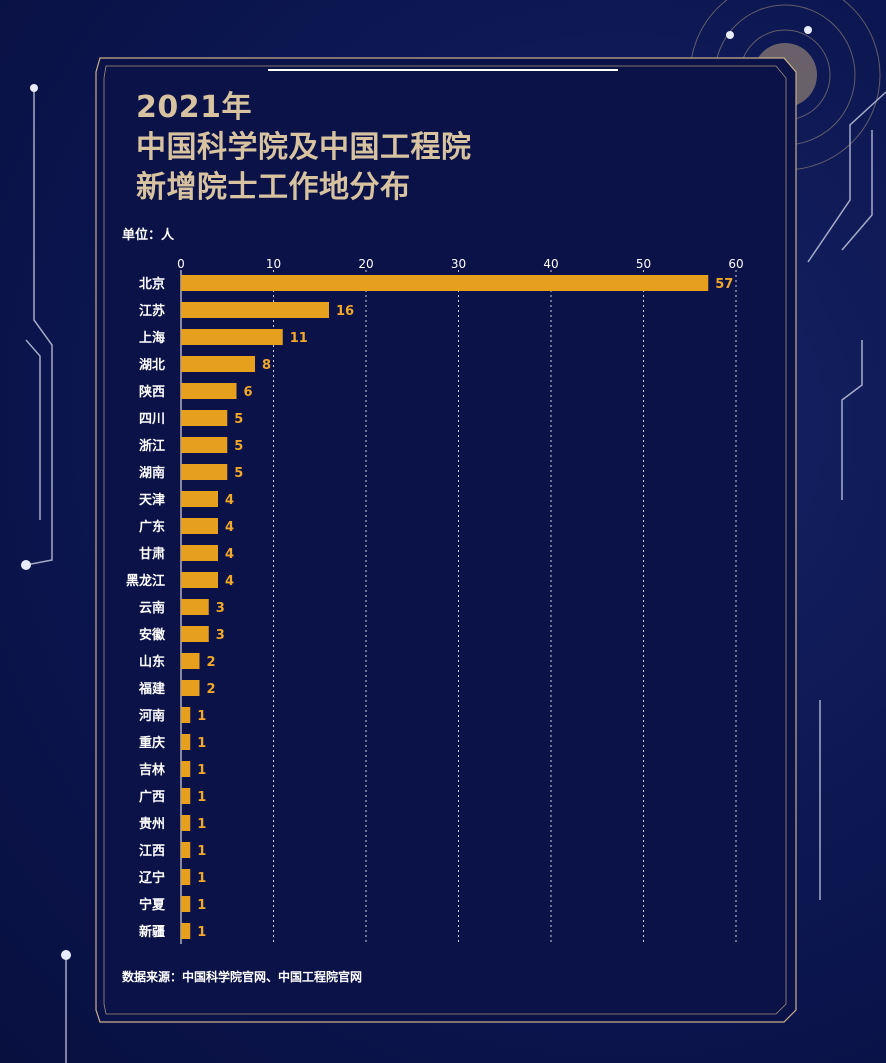 The image size is (886, 1063). What do you see at coordinates (152, 311) in the screenshot?
I see `category-label: 江苏` at bounding box center [152, 311].